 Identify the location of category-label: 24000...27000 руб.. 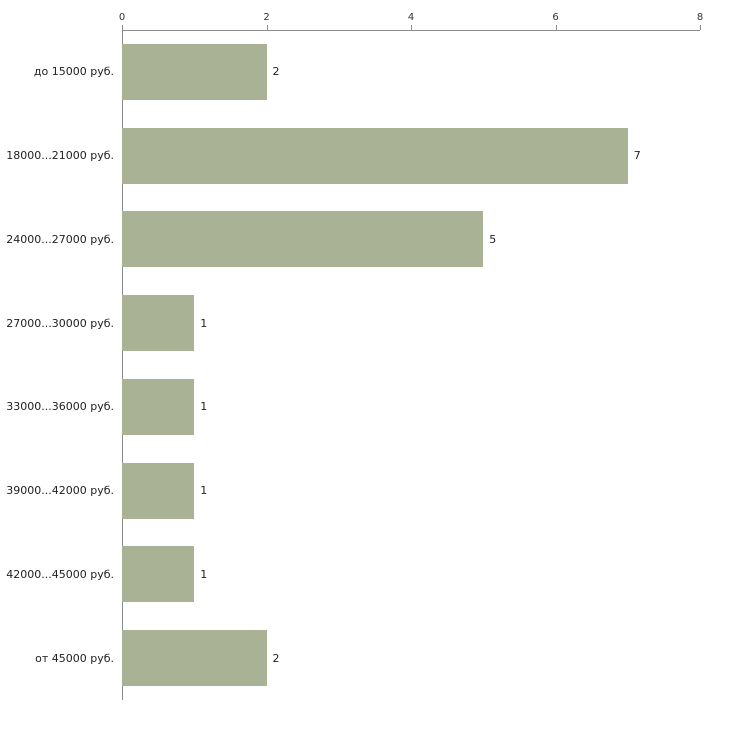
(60, 239).